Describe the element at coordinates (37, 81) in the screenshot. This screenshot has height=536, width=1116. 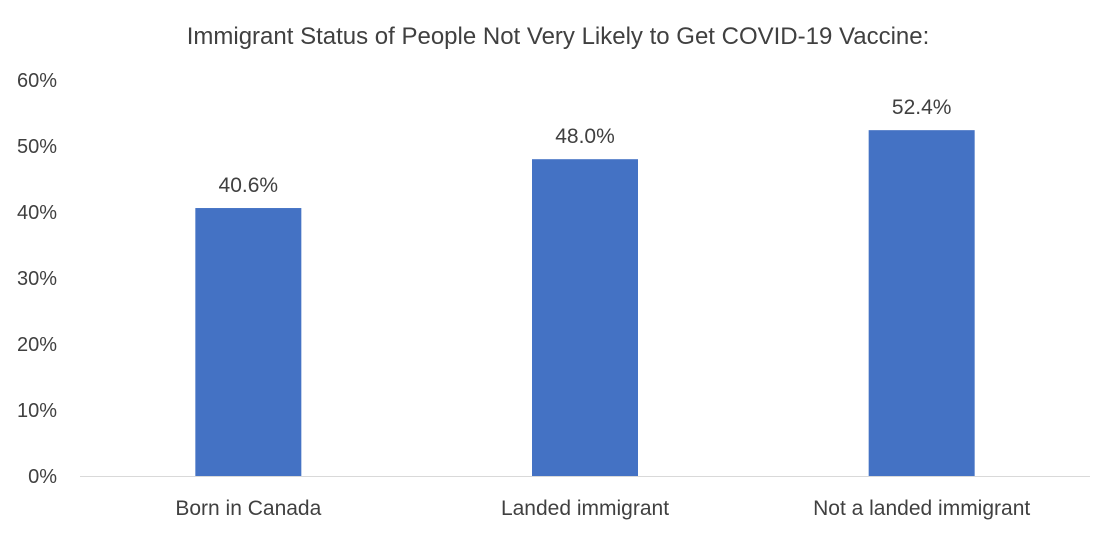
I see `y-tick-label: 60%` at that location.